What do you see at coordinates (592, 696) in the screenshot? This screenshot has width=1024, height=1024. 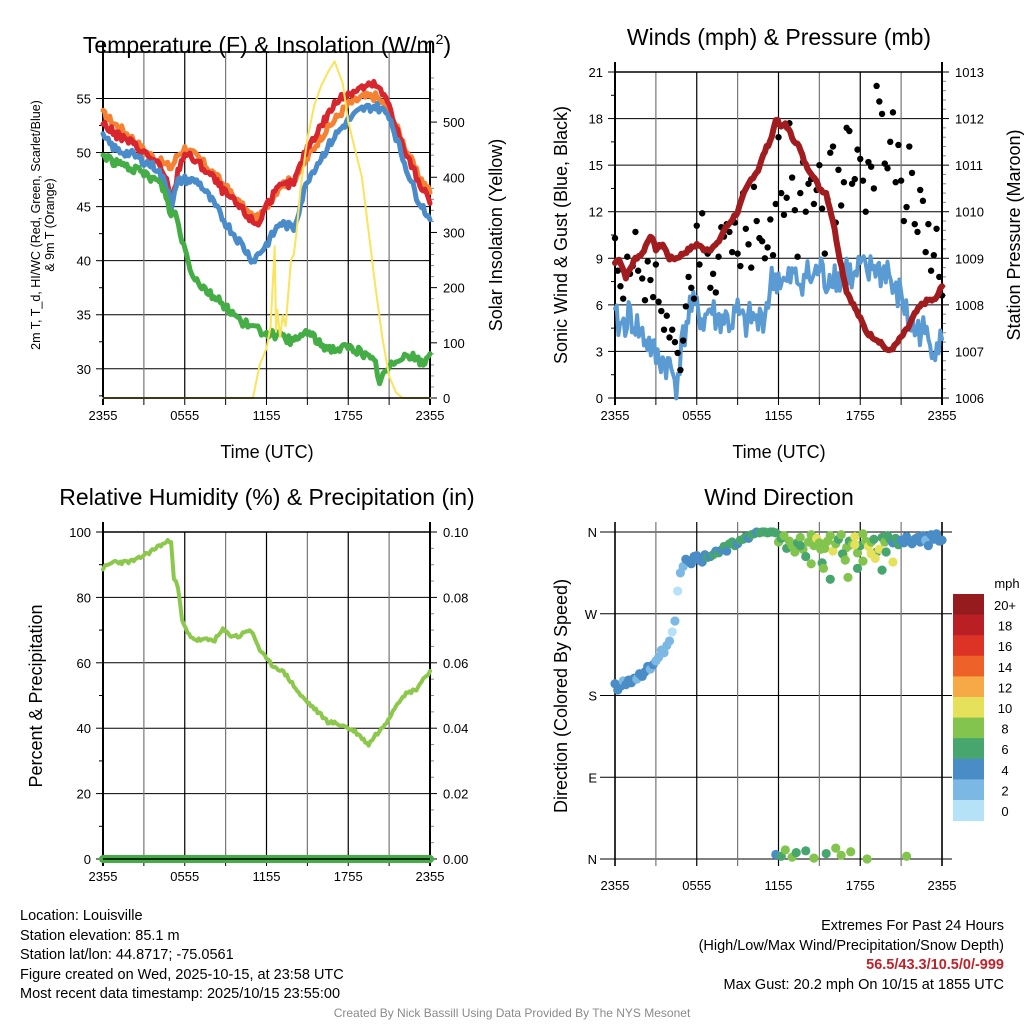 I see `y-tick-label: S` at bounding box center [592, 696].